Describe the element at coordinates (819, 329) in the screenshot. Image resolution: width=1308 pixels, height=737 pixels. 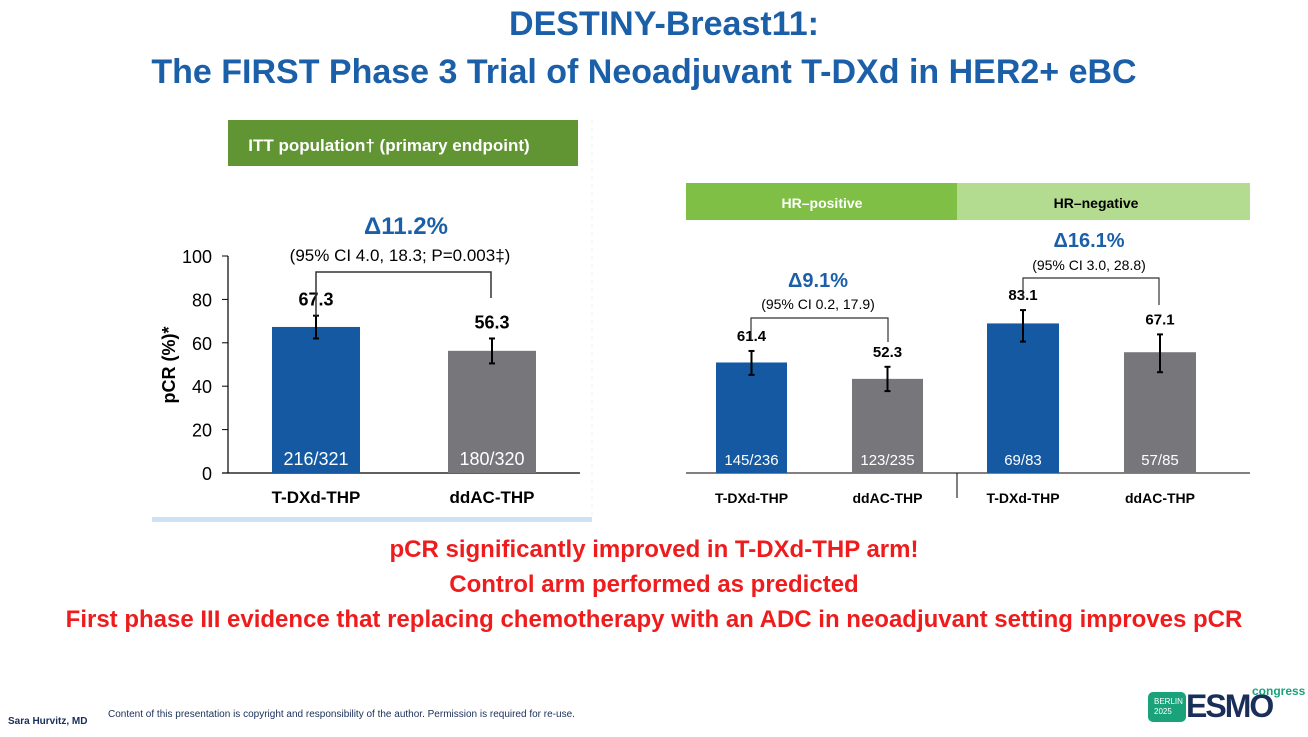
I see `comparison-bracket-hr-pos` at that location.